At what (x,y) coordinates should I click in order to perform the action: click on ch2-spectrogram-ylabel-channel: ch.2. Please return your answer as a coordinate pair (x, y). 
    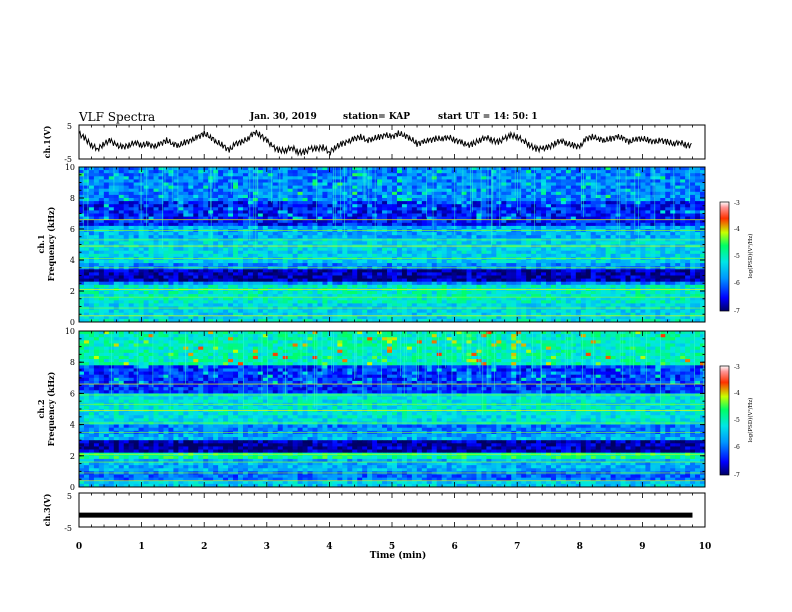
    Looking at the image, I should click on (41, 408).